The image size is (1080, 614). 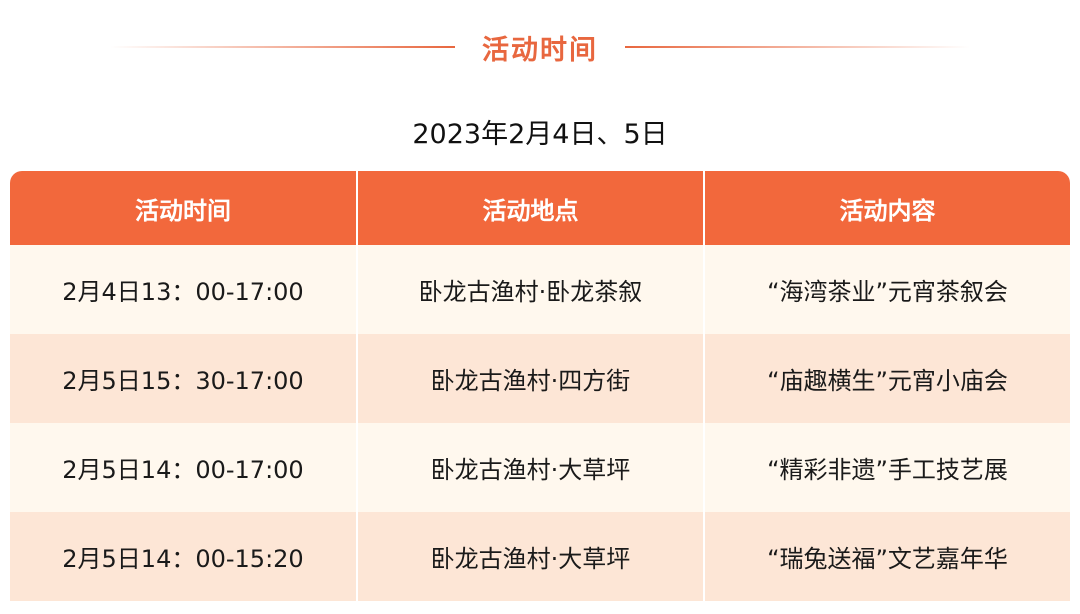 What do you see at coordinates (887, 208) in the screenshot?
I see `header-content: 活动内容` at bounding box center [887, 208].